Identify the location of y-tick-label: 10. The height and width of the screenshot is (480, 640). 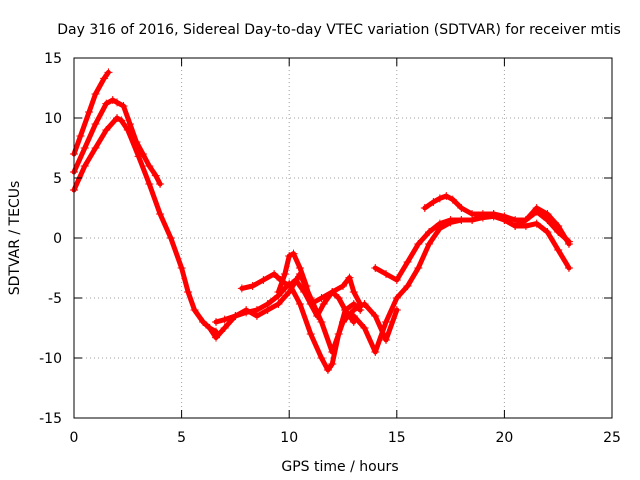
(53, 119).